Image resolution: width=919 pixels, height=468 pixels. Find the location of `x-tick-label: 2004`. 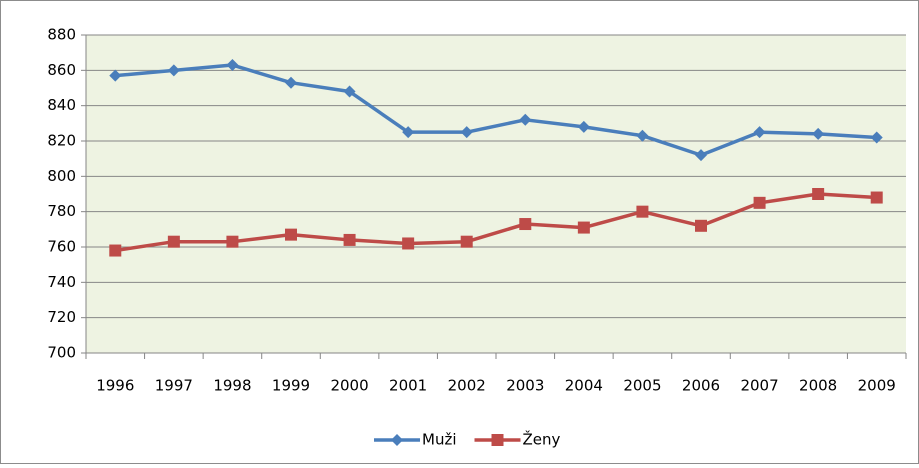

x-tick-label: 2004 is located at coordinates (584, 386).